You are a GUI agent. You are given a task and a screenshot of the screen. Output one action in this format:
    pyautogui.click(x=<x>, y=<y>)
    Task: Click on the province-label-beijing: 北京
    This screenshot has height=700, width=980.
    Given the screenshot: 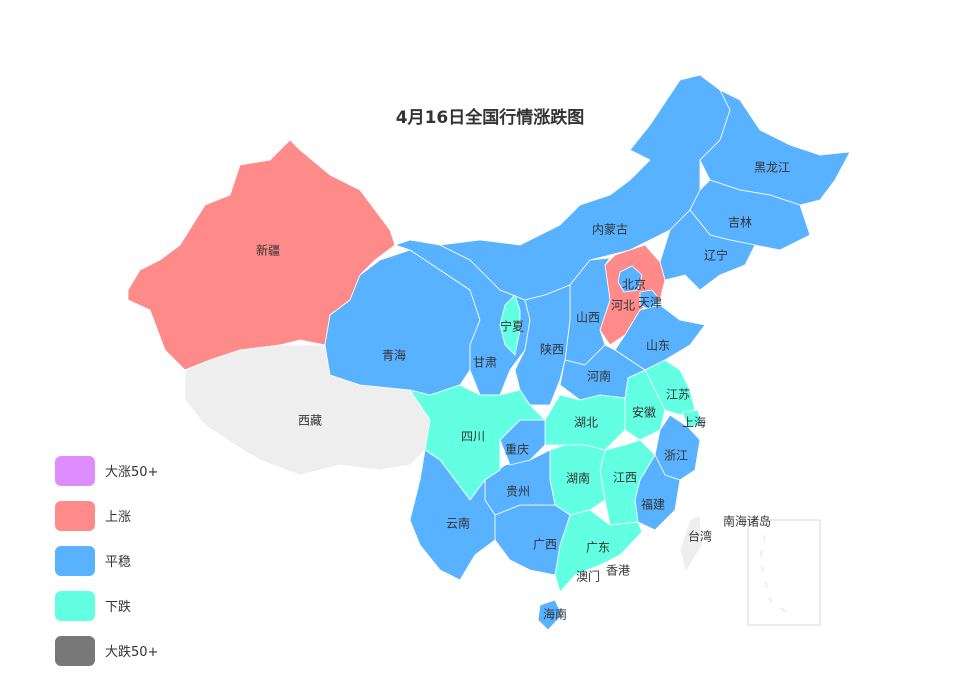 What is the action you would take?
    pyautogui.click(x=634, y=285)
    